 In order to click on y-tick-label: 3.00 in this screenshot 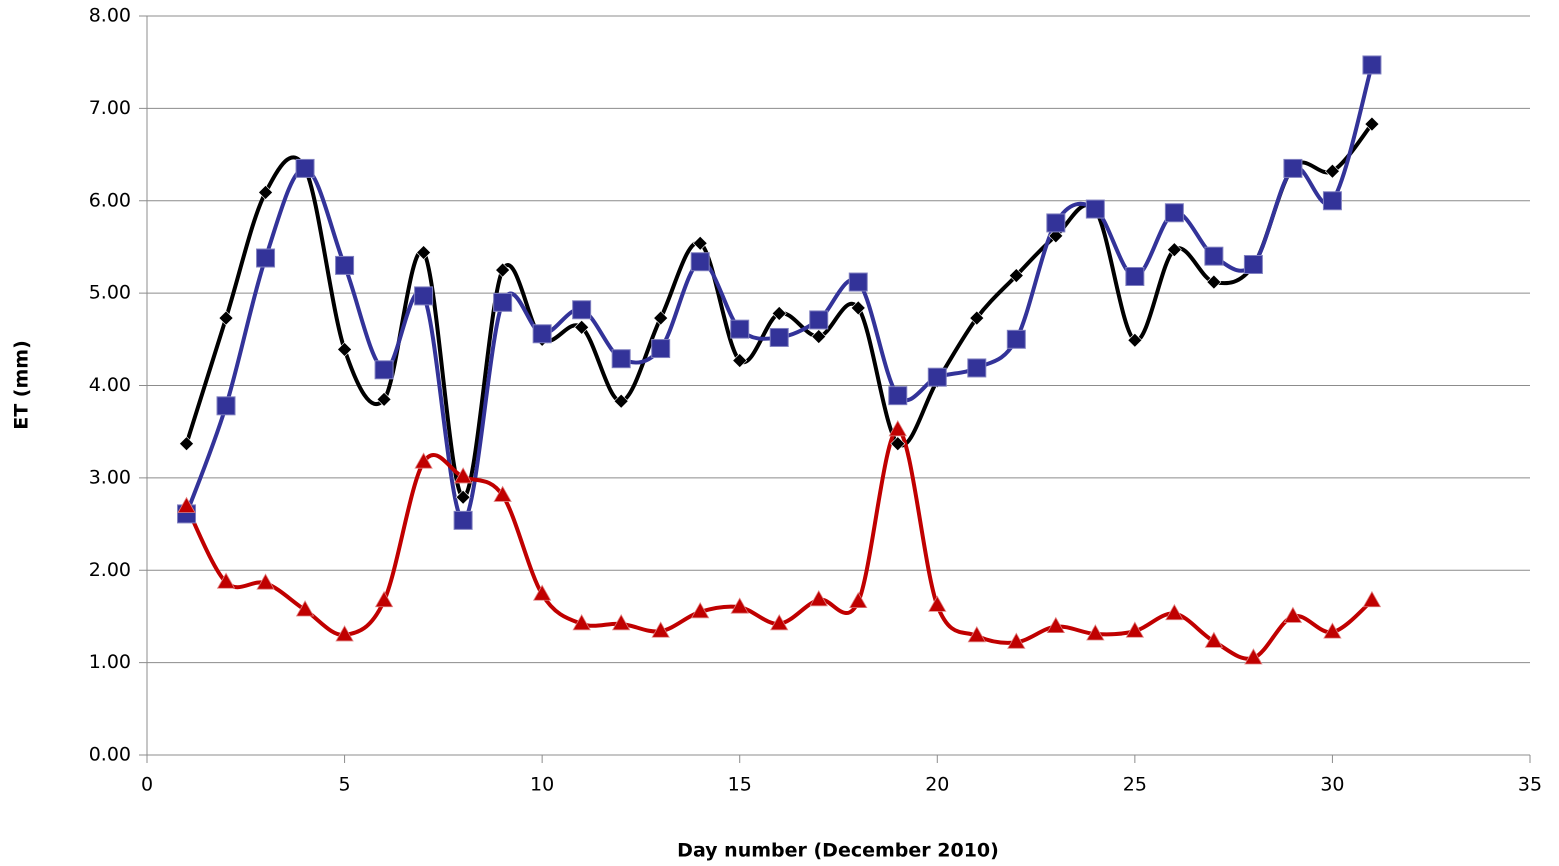, I will do `click(110, 477)`.